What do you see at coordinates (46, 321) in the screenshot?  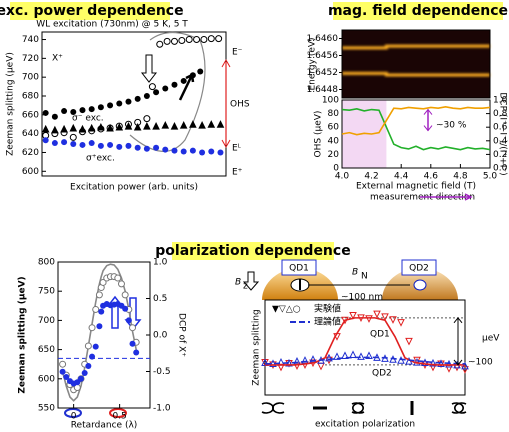 I see `y-tick-label: 700` at bounding box center [46, 321].